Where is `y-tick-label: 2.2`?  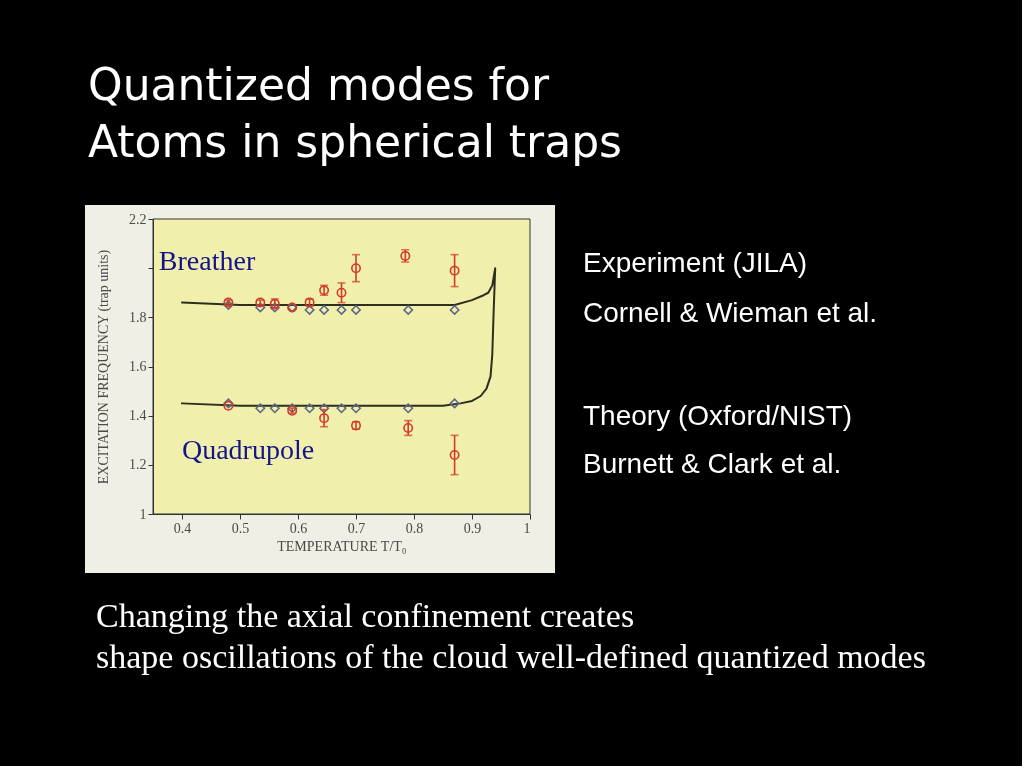
y-tick-label: 2.2 is located at coordinates (138, 219).